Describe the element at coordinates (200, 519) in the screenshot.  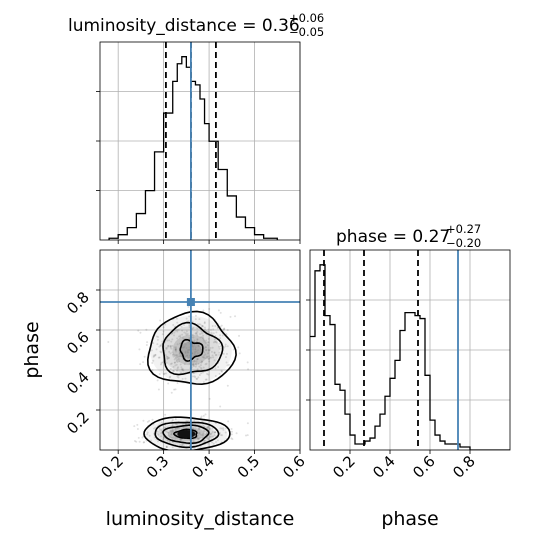
I see `x-axis-label-luminosity-distance: luminosity_distance` at that location.